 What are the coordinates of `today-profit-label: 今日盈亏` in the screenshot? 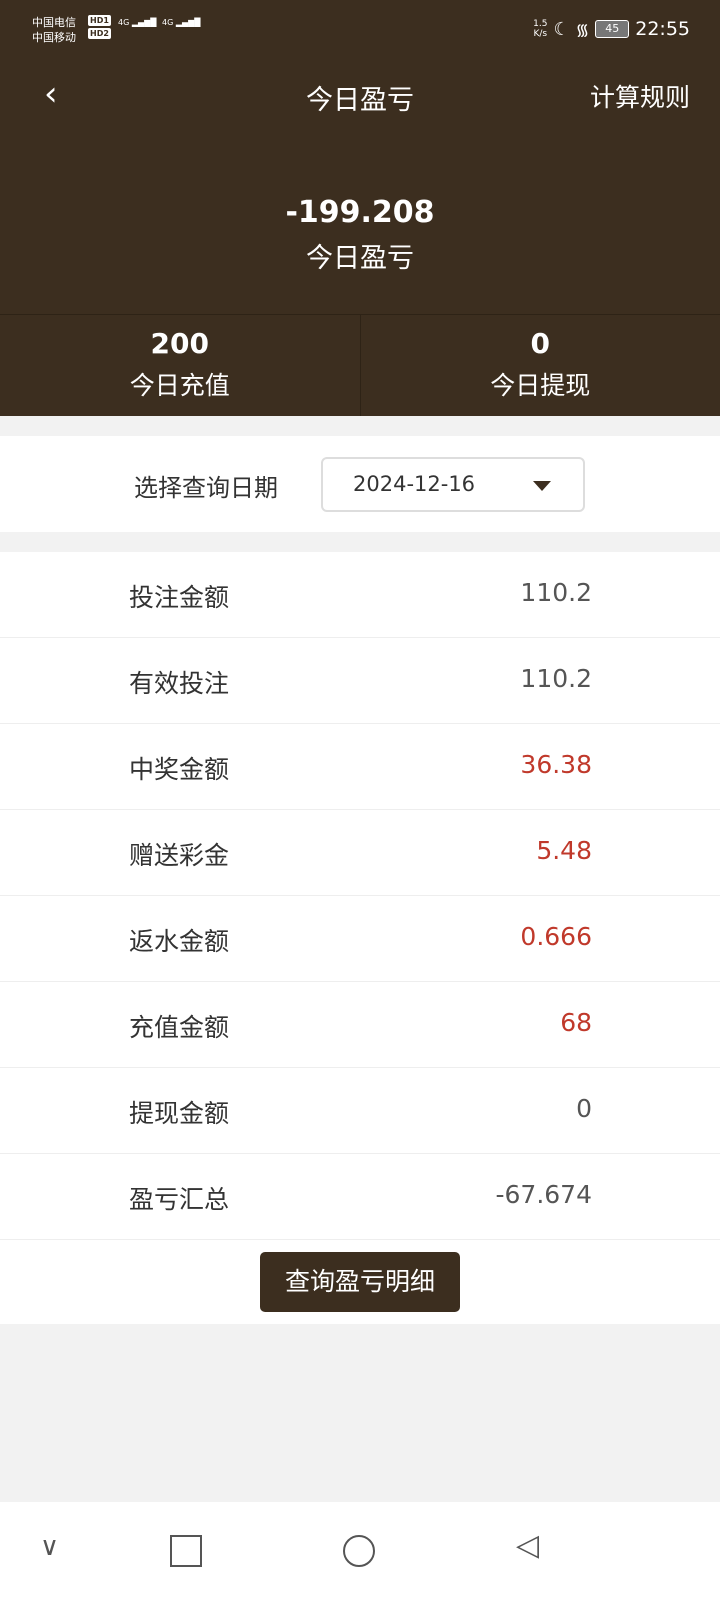 It's located at (360, 258).